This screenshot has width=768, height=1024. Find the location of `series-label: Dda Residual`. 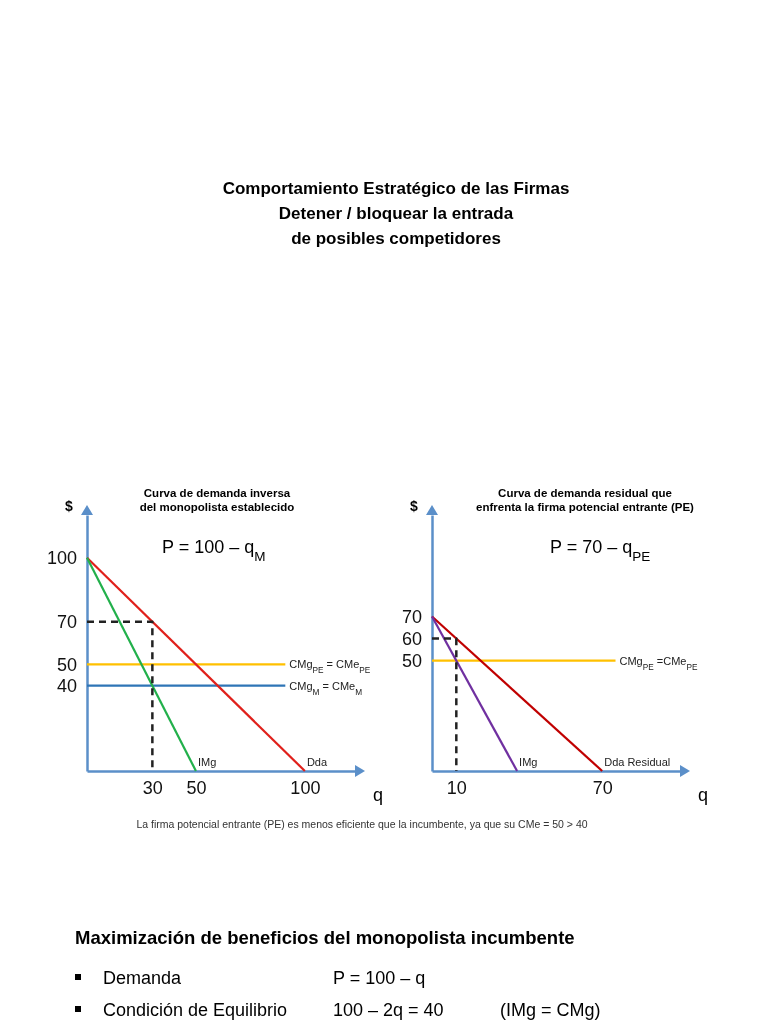

series-label: Dda Residual is located at coordinates (637, 762).